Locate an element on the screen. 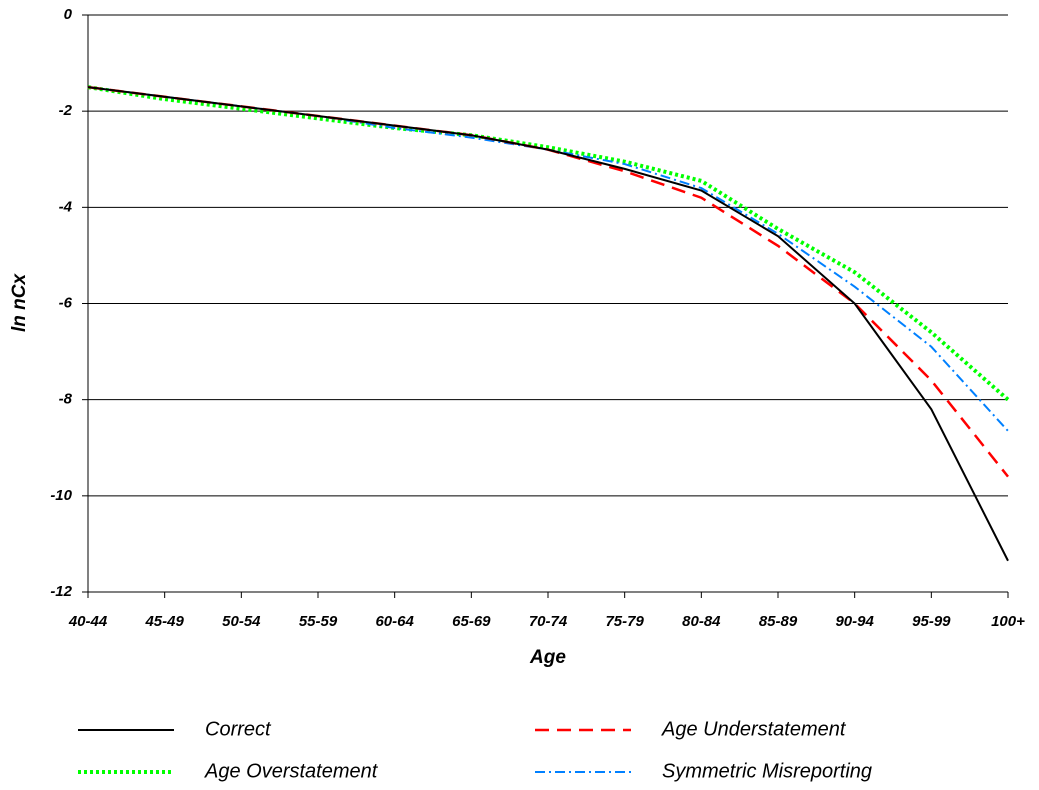 The width and height of the screenshot is (1039, 790). y-tick-label: -4 is located at coordinates (66, 206).